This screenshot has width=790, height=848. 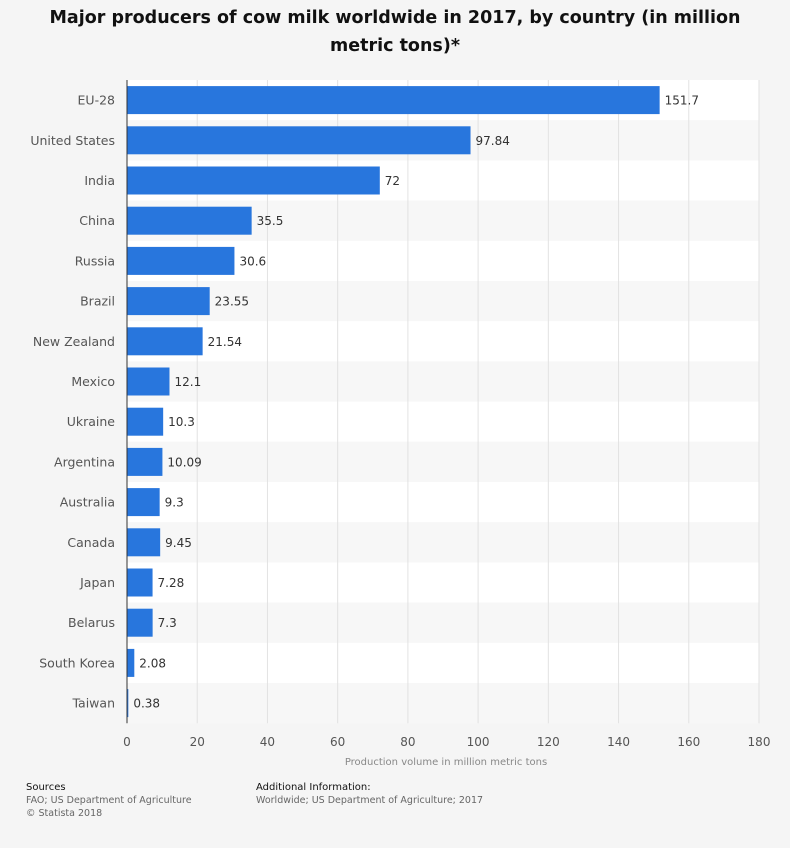 I want to click on category-label: New Zealand, so click(x=74, y=341).